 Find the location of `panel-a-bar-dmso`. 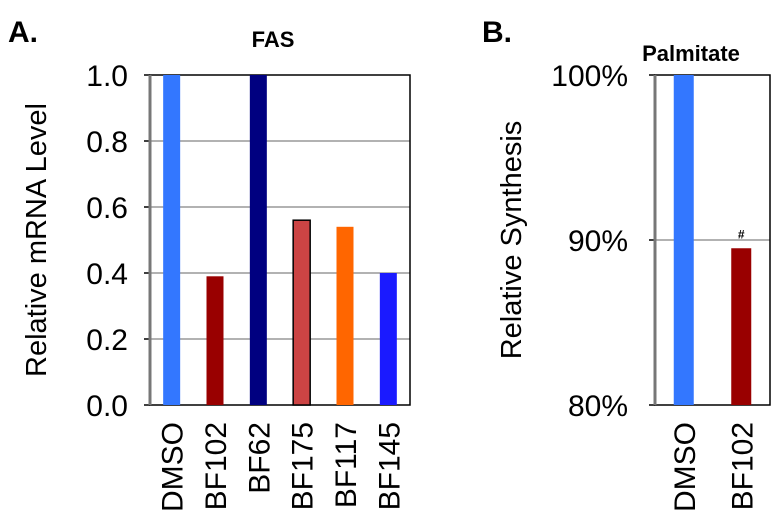

panel-a-bar-dmso is located at coordinates (172, 240).